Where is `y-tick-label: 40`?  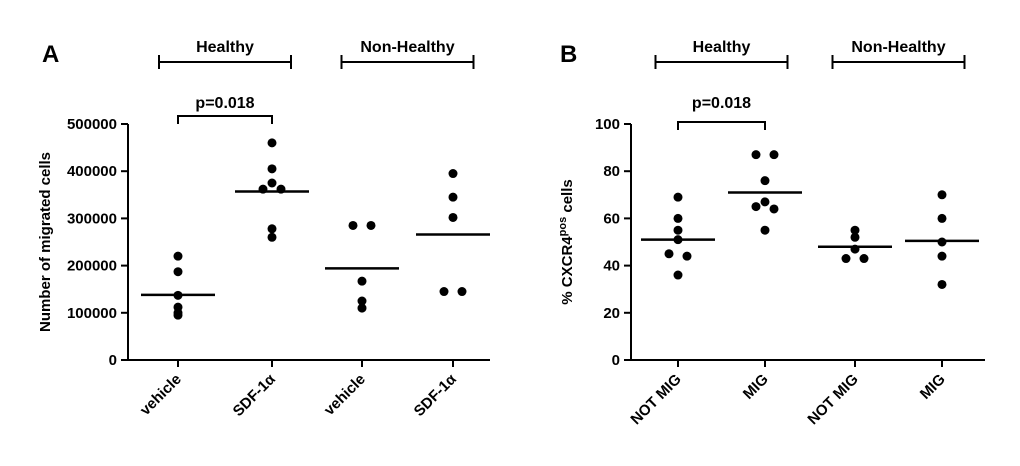
y-tick-label: 40 is located at coordinates (611, 266).